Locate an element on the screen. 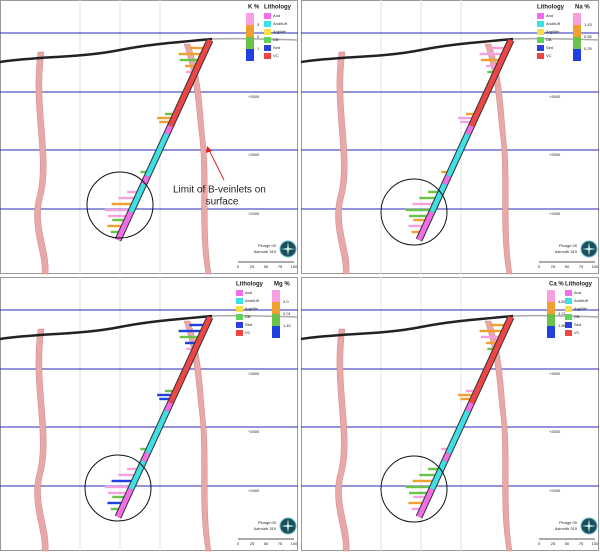  elevation-label: +2500 is located at coordinates (555, 154).